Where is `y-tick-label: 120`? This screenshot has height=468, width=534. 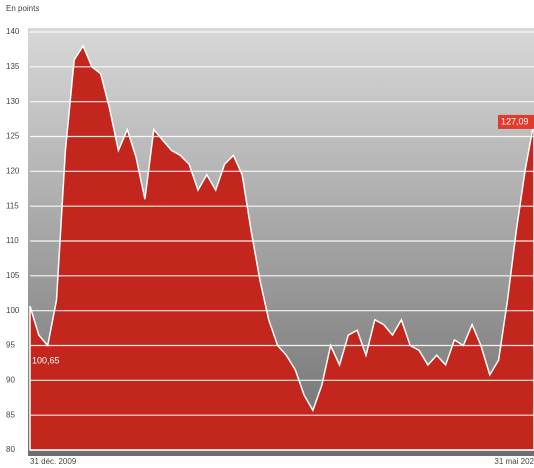
y-tick-label: 120 is located at coordinates (13, 170).